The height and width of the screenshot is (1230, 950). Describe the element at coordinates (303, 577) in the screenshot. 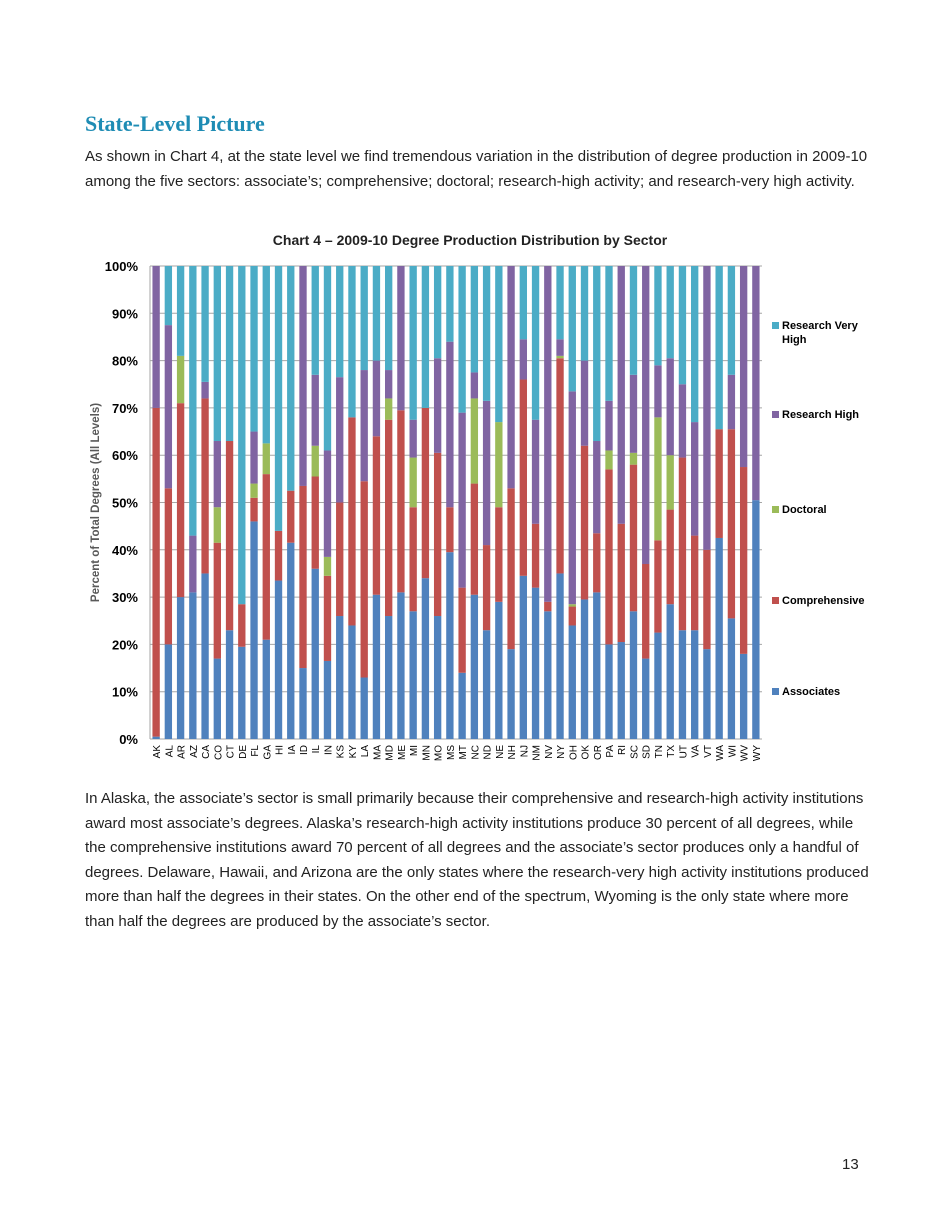

I see `bar-segment-id-comprehensive` at that location.